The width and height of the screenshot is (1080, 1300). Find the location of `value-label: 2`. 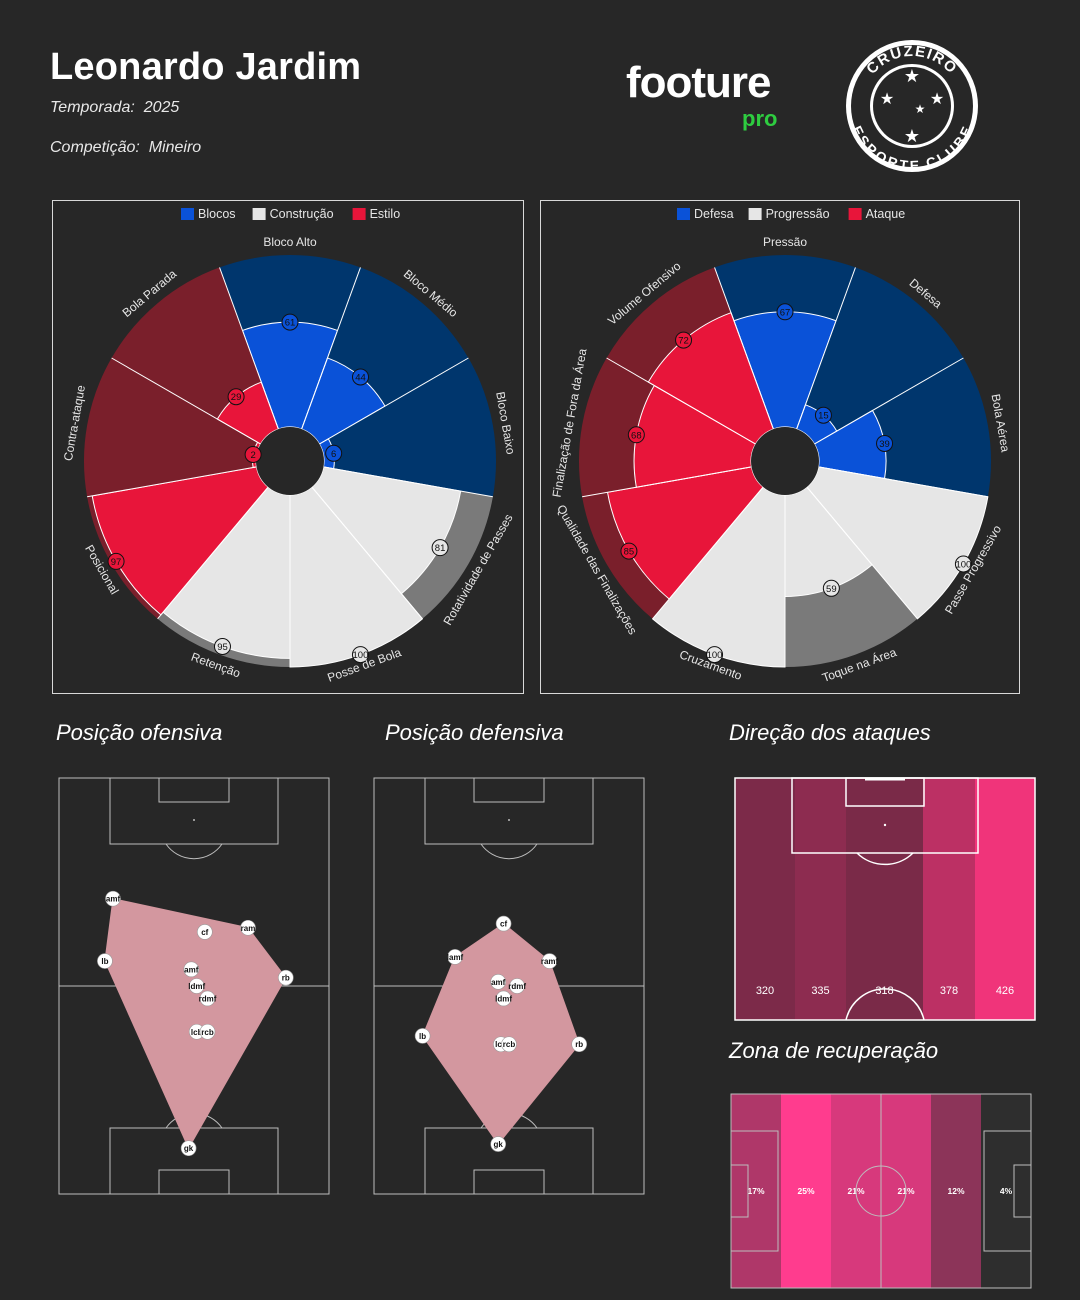

value-label: 2 is located at coordinates (252, 455).